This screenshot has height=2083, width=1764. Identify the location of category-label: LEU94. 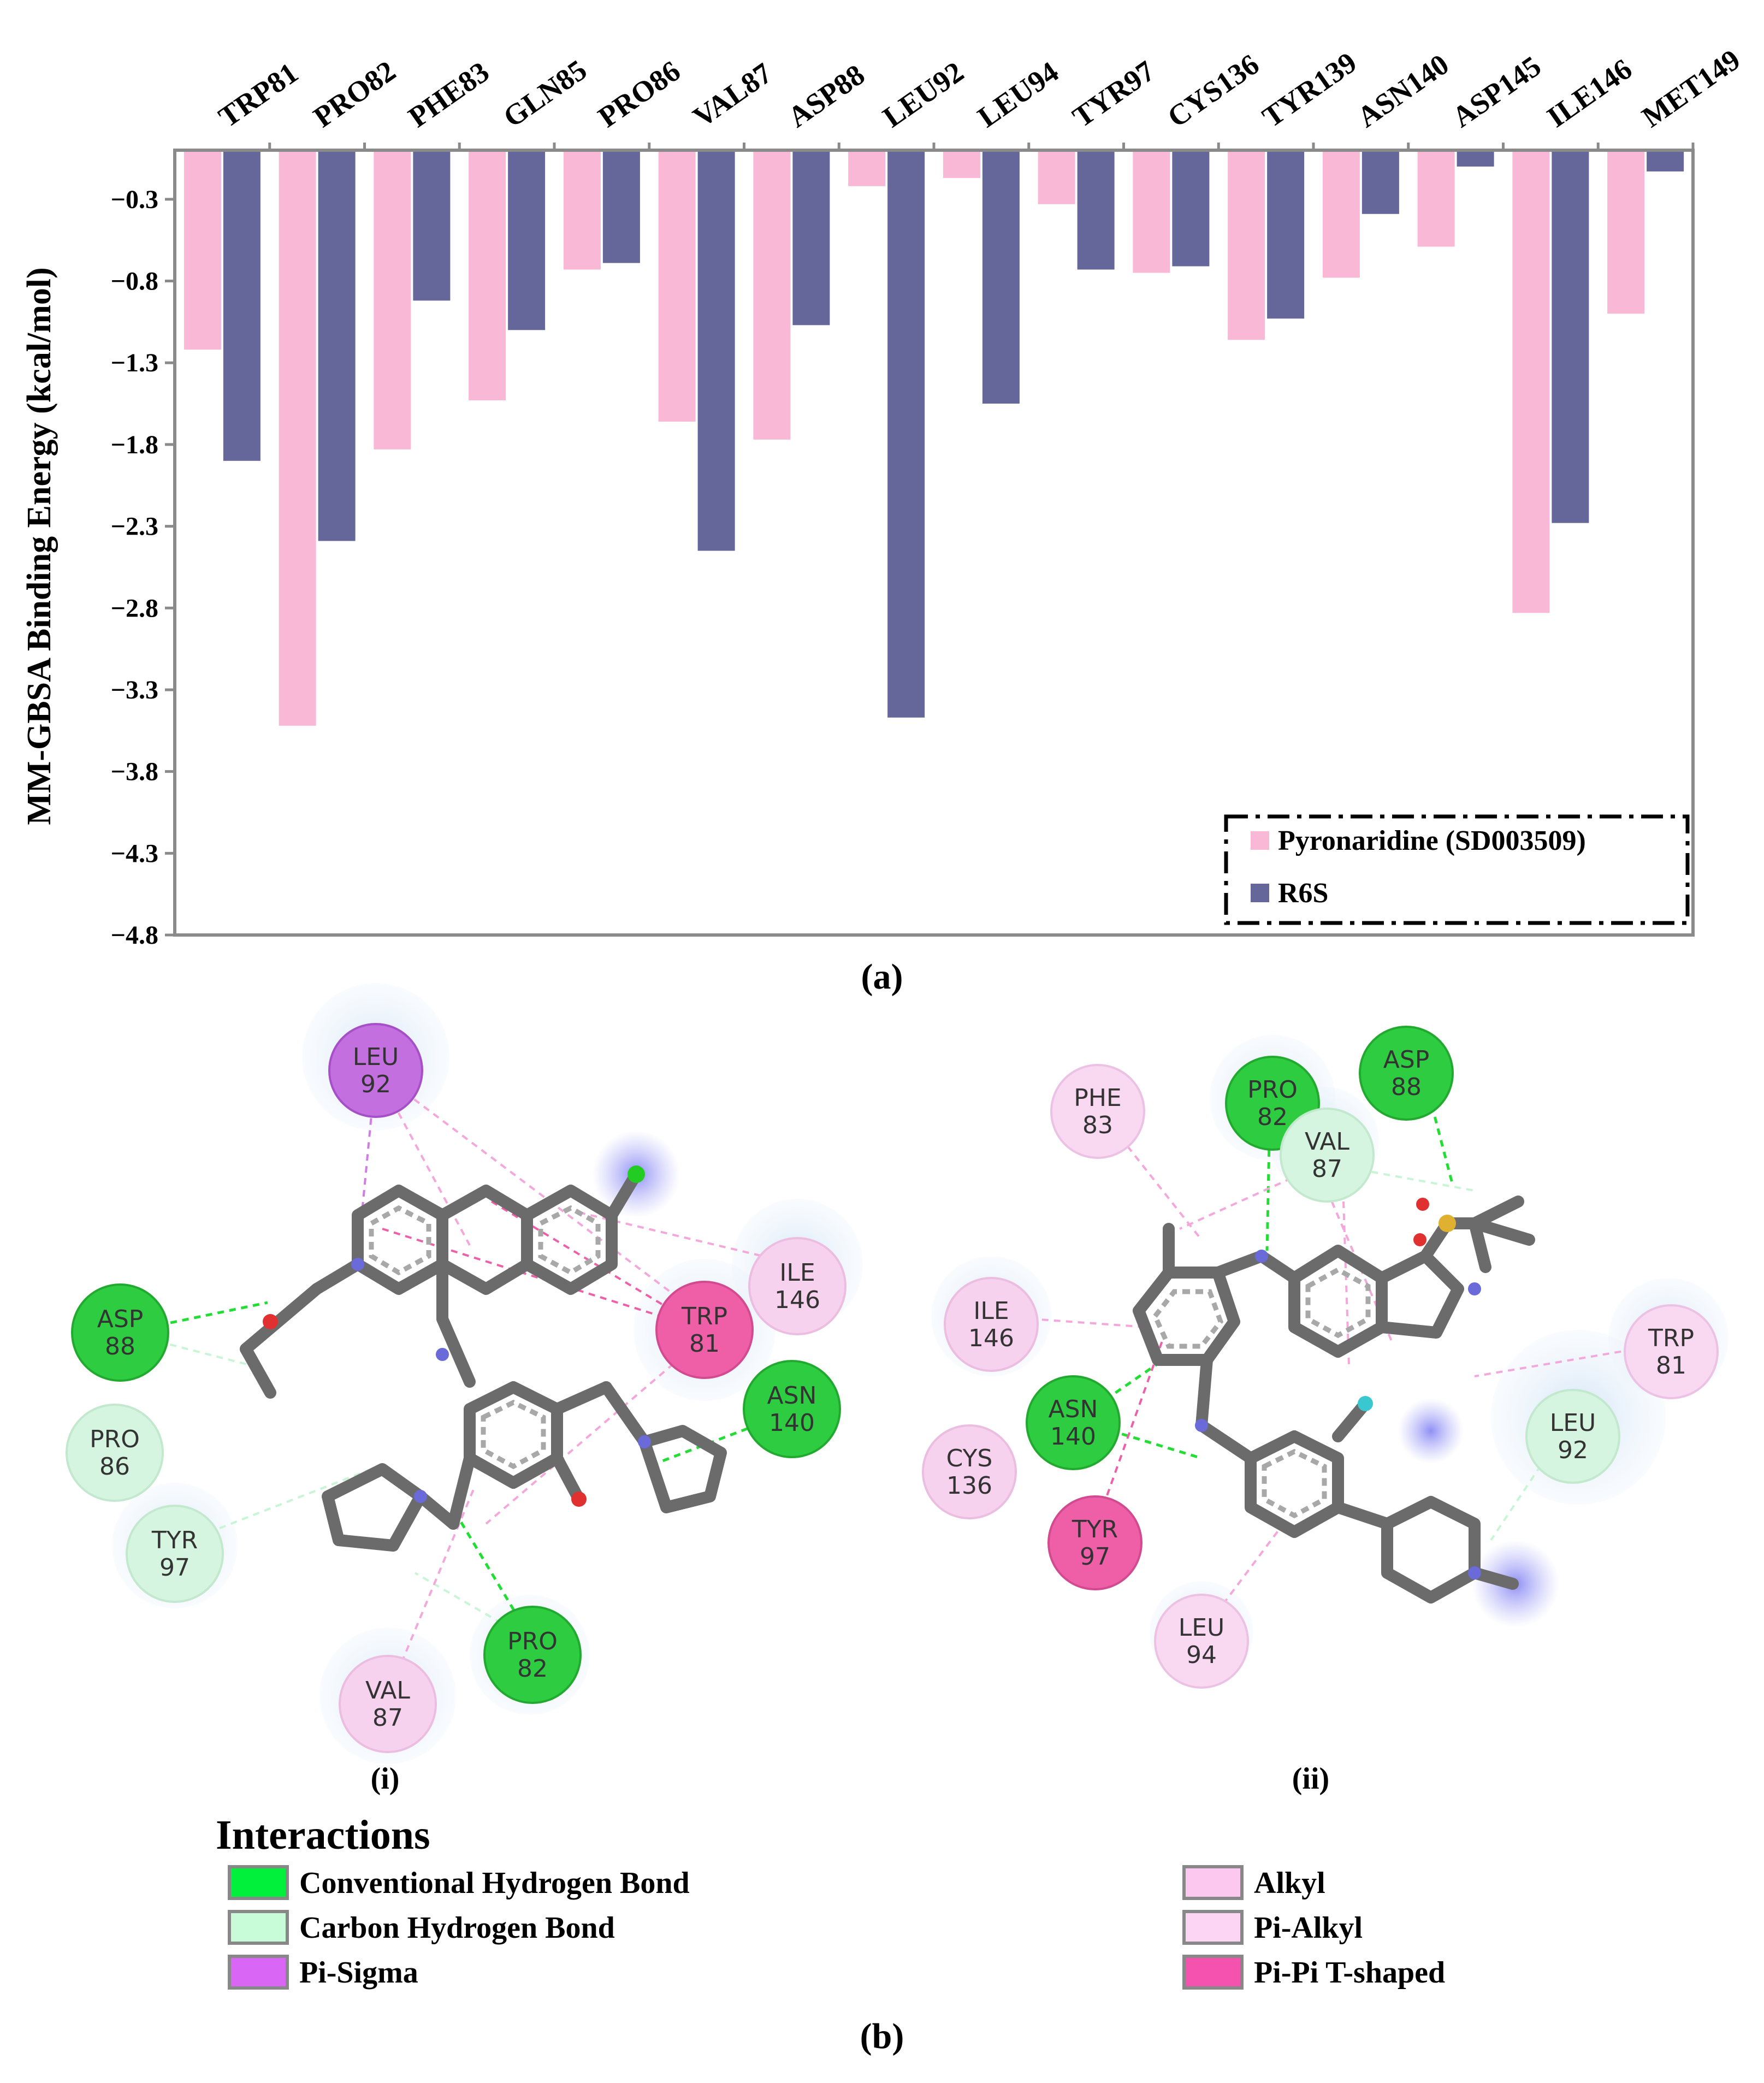
(1018, 94).